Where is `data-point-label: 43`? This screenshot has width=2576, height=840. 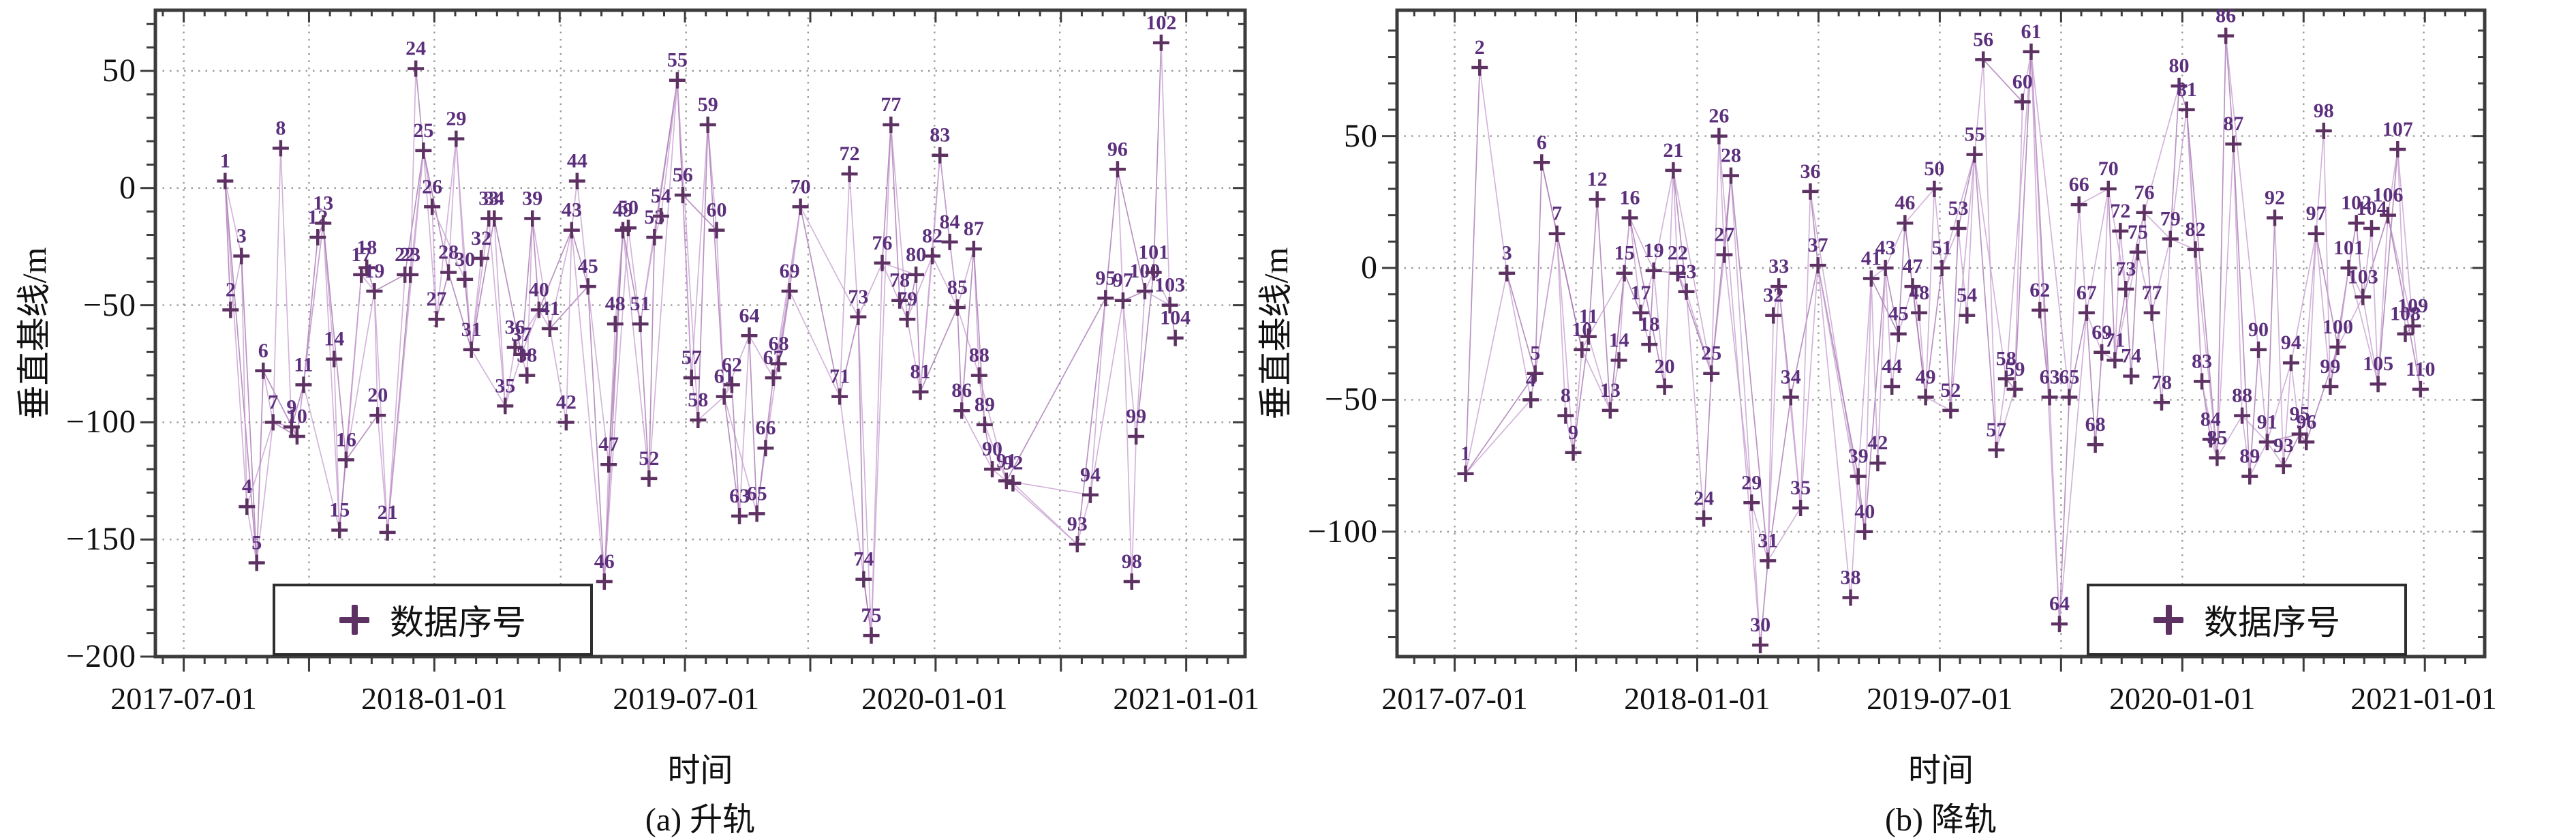 data-point-label: 43 is located at coordinates (572, 210).